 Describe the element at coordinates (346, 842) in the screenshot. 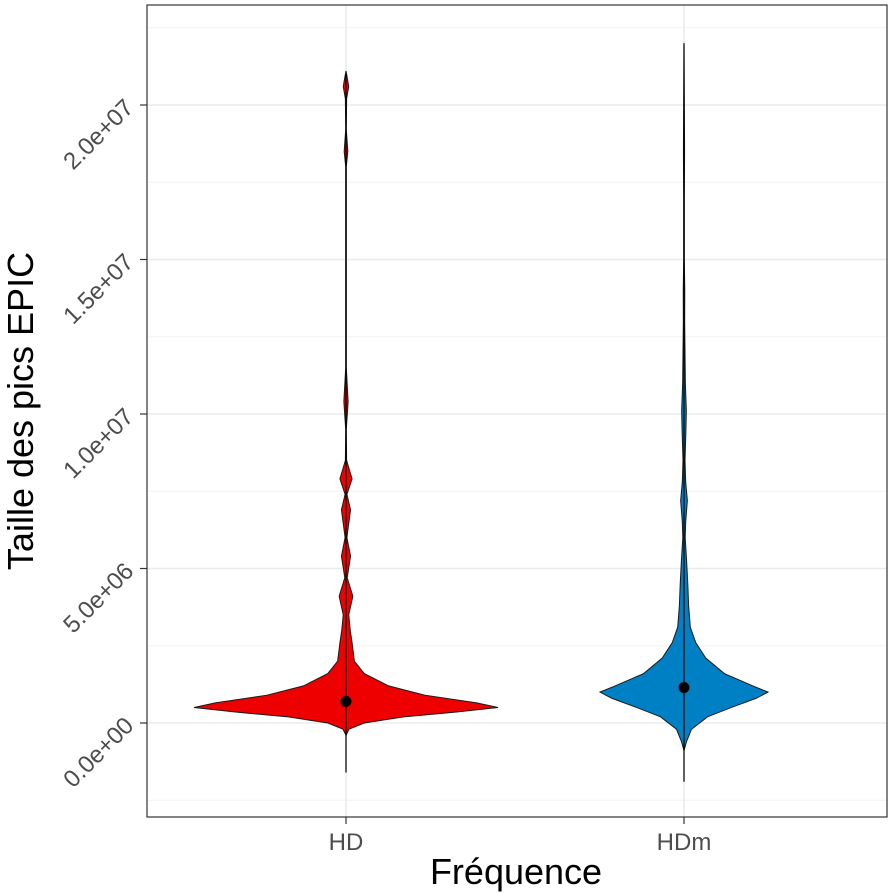

I see `x-tick-label: HD` at that location.